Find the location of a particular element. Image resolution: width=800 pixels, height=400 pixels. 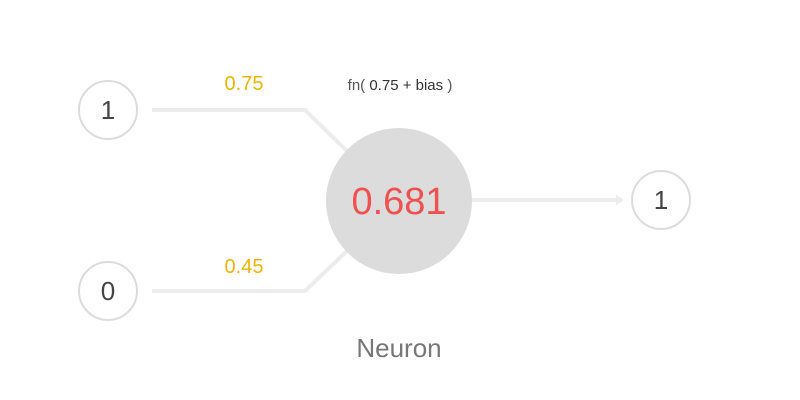

neuron-body is located at coordinates (399, 201).